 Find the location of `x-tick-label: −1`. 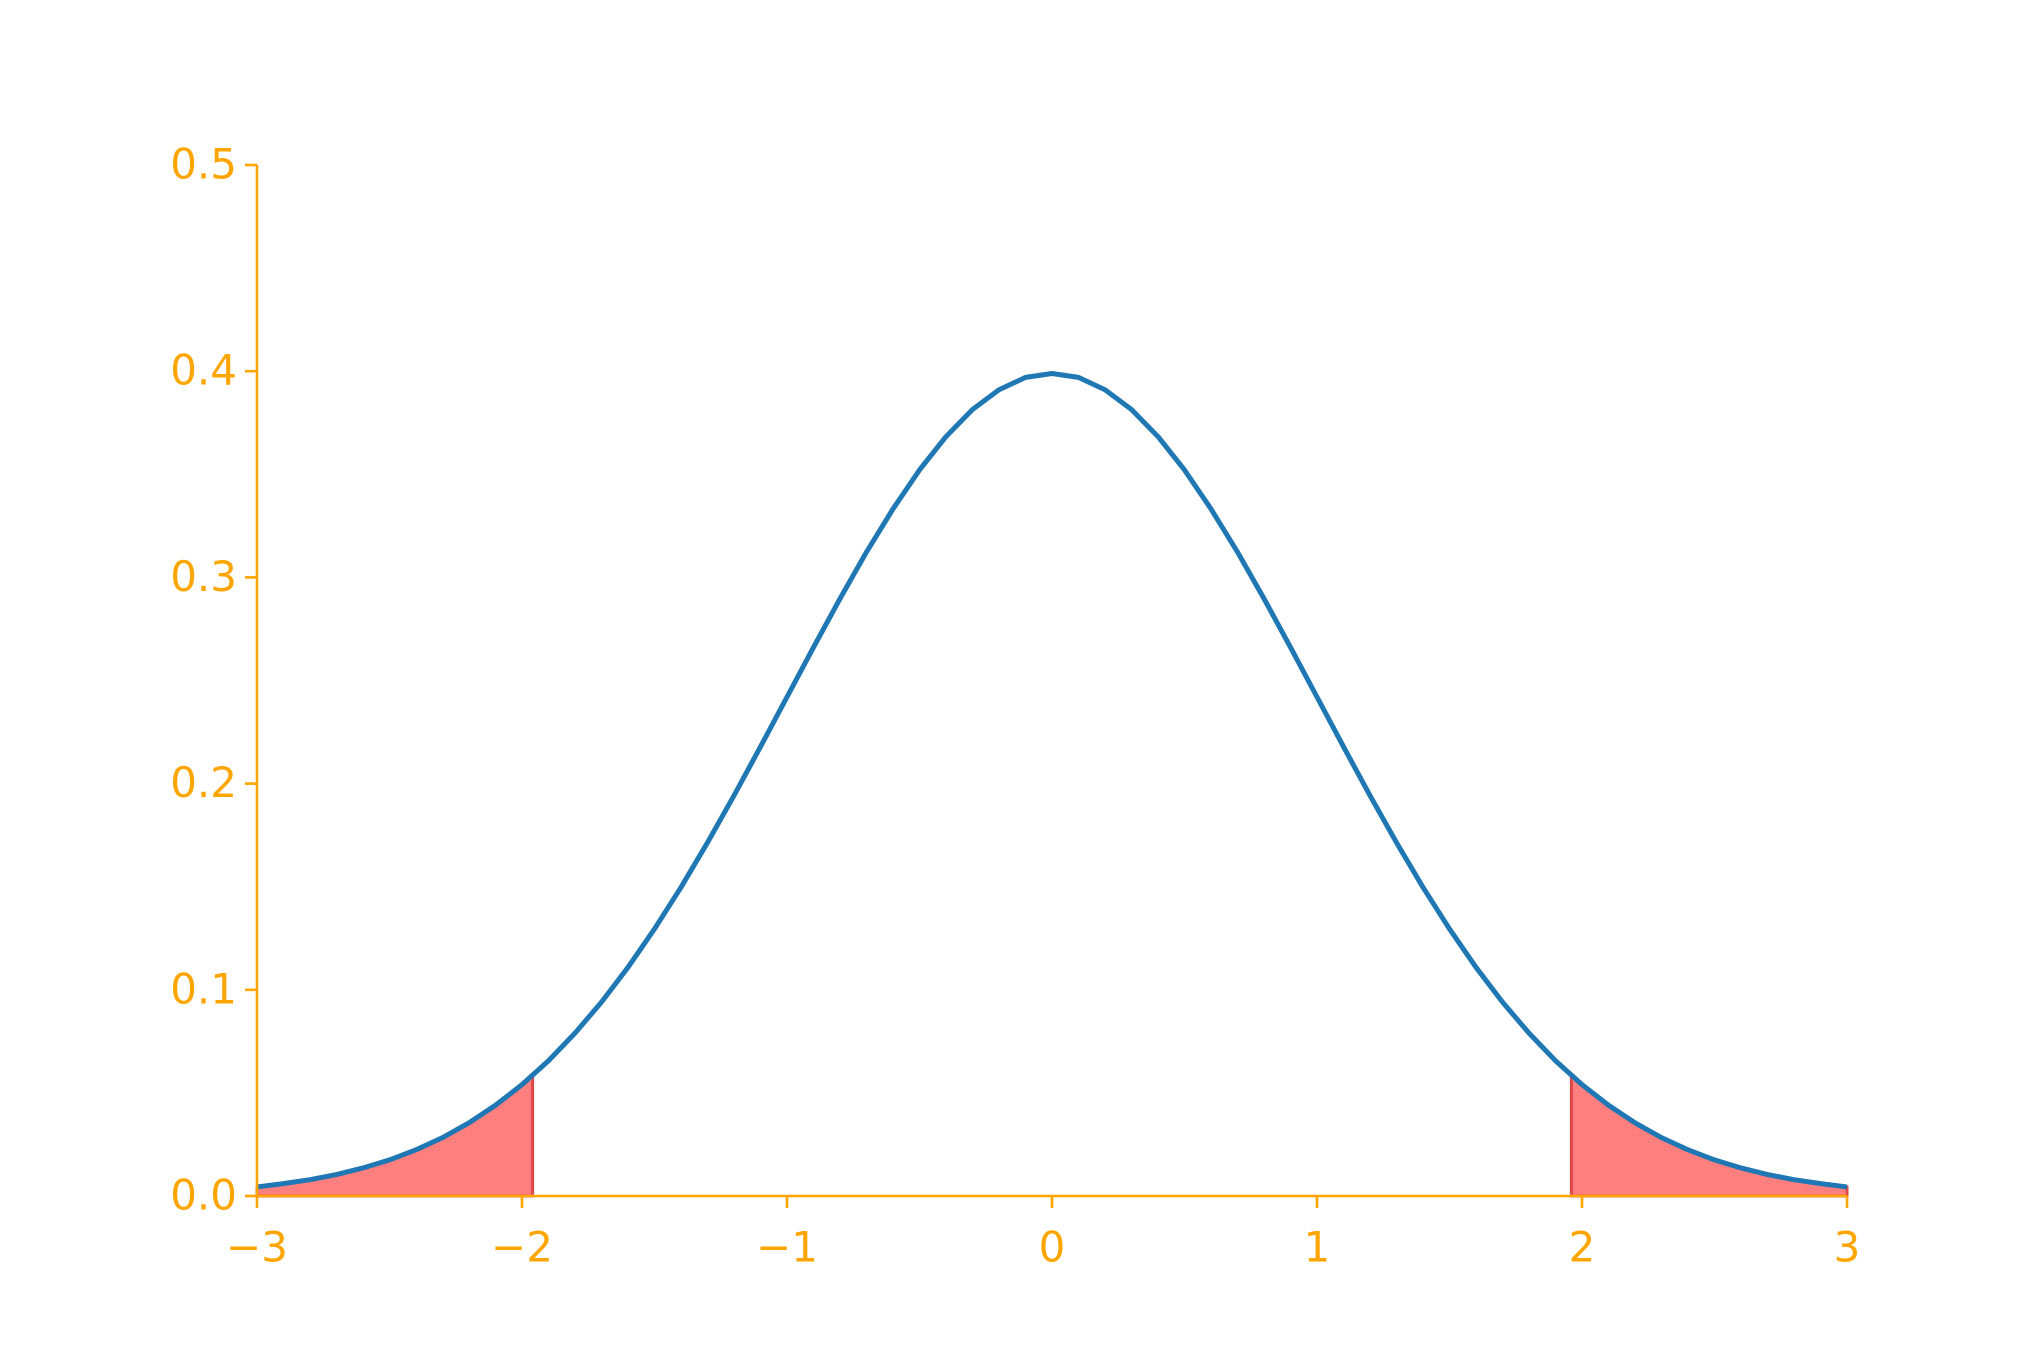

x-tick-label: −1 is located at coordinates (787, 1247).